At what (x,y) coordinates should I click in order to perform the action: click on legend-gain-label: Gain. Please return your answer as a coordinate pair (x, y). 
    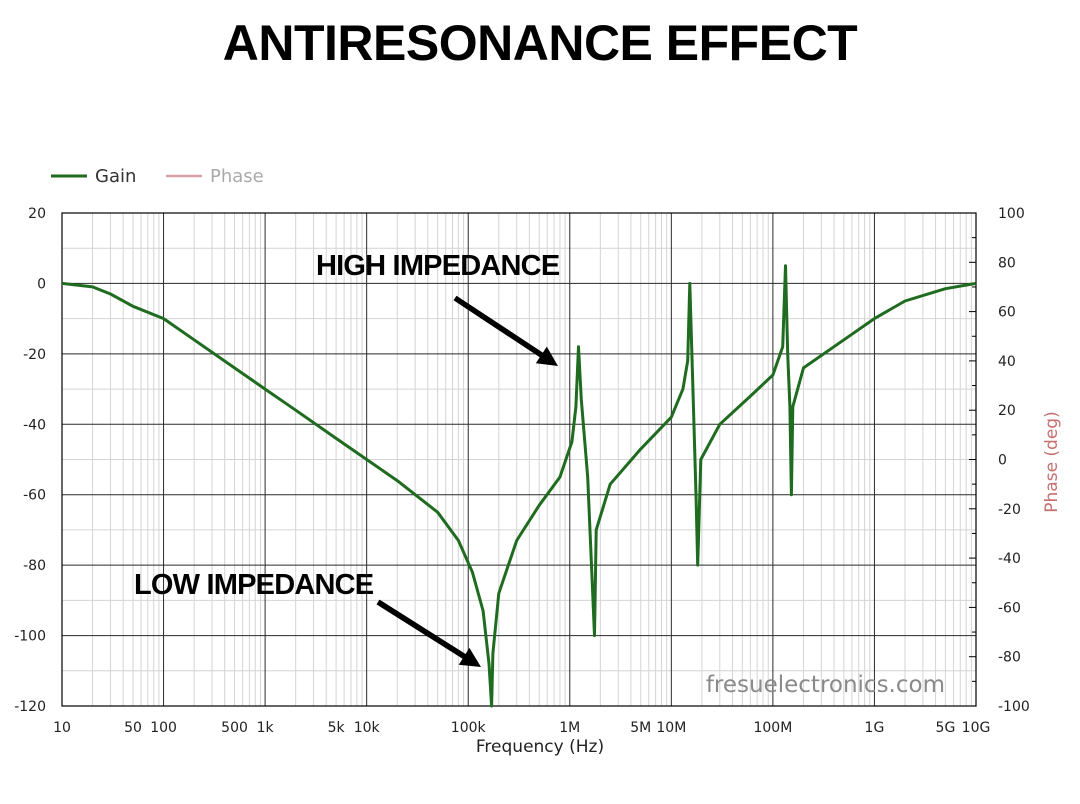
    Looking at the image, I should click on (115, 176).